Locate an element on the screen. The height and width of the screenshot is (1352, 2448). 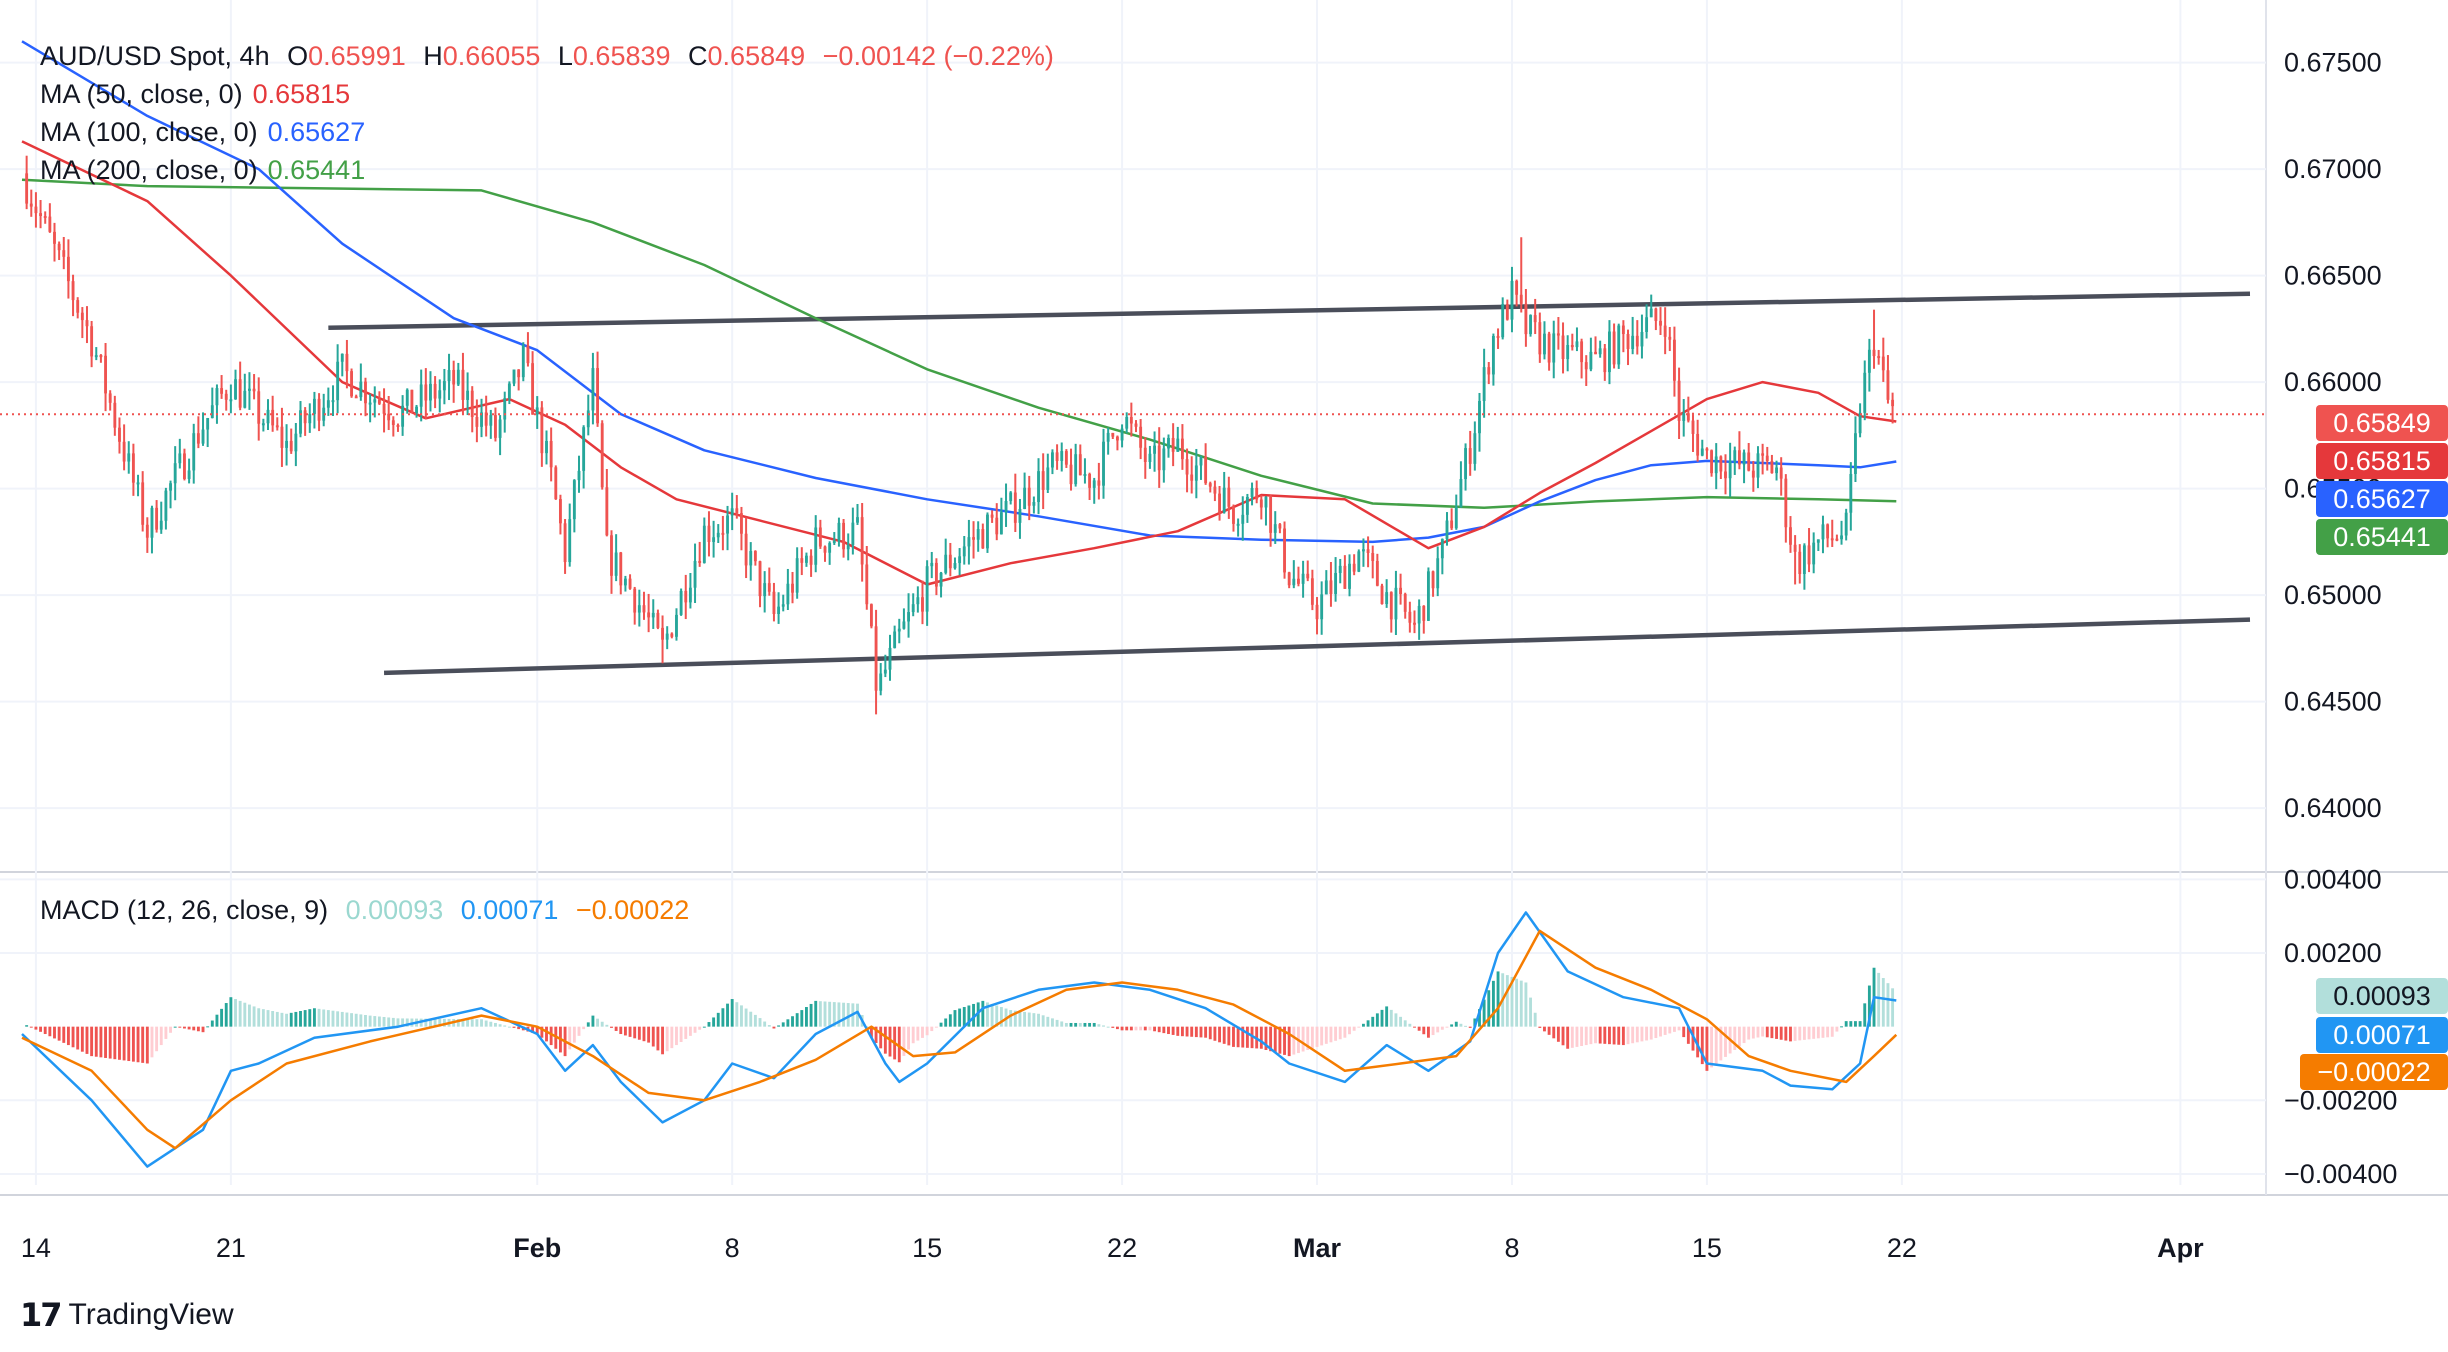
macd-axis: −0.00400 −0.00200 0.00200 0.00400 is located at coordinates (2340, 1026).